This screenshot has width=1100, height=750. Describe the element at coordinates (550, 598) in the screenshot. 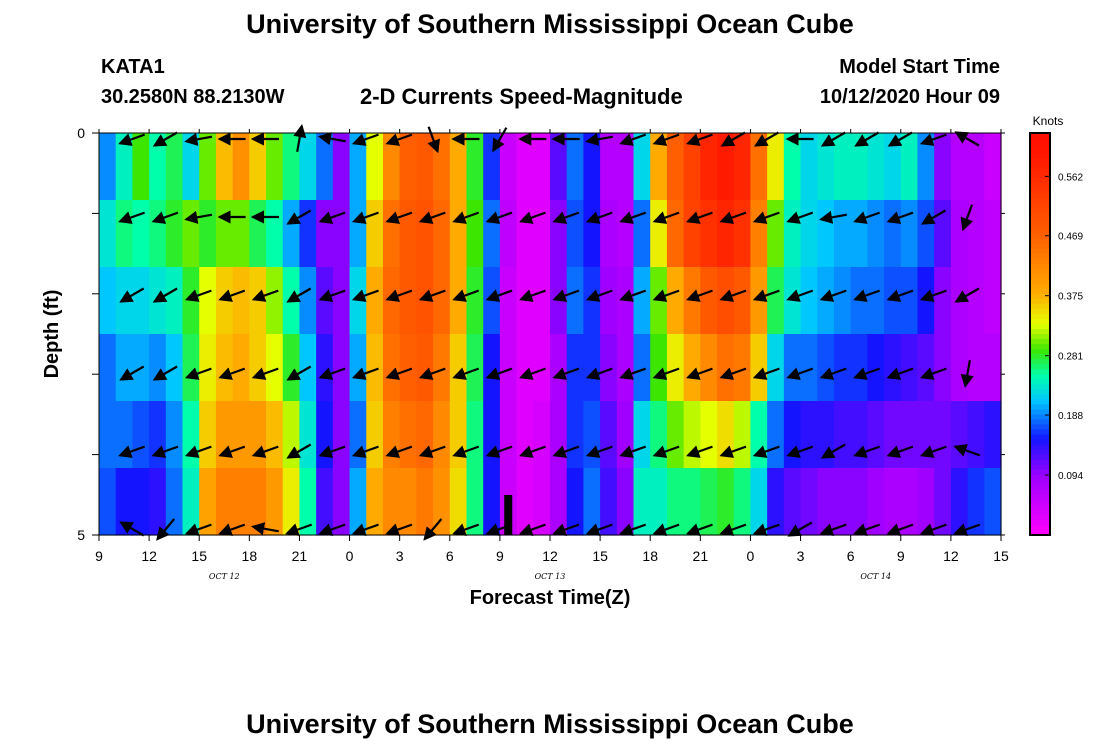

I see `x-axis-label: Forecast Time(Z)` at that location.